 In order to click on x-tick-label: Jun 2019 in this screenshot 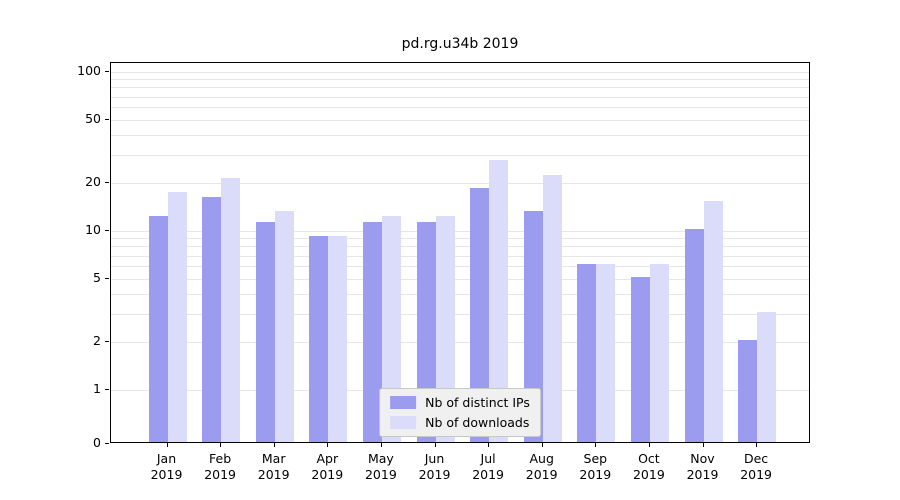, I will do `click(434, 466)`.